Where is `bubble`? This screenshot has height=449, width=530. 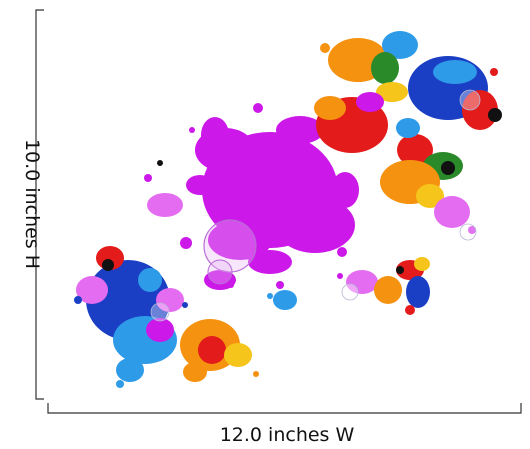
bubble is located at coordinates (230, 246).